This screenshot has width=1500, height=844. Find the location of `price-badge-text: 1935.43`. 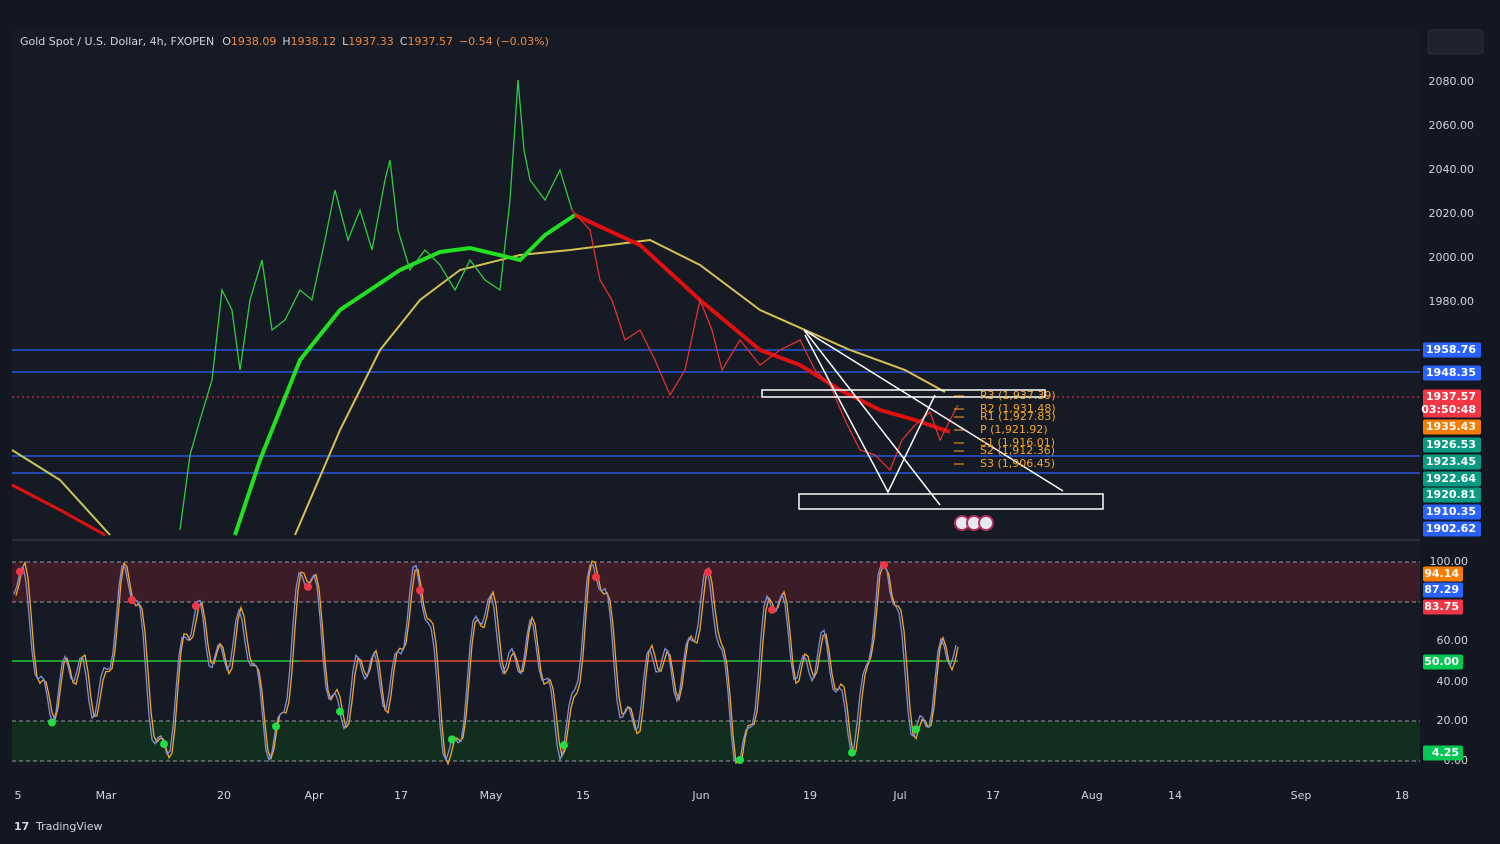

price-badge-text: 1935.43 is located at coordinates (1451, 426).